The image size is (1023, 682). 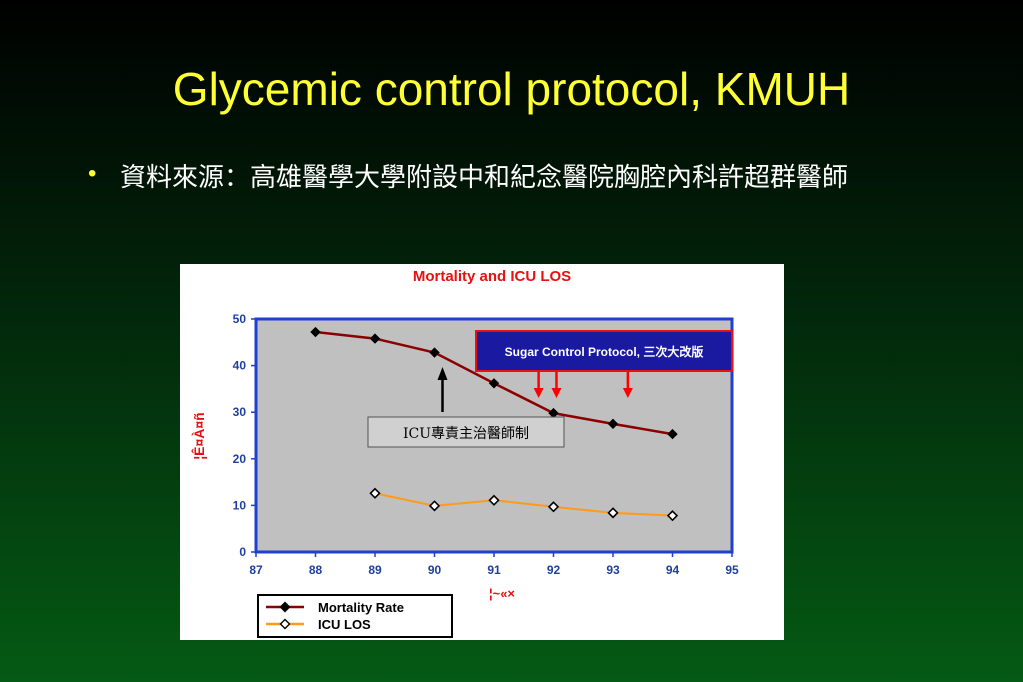 I want to click on y-tick-label: 40, so click(x=240, y=366).